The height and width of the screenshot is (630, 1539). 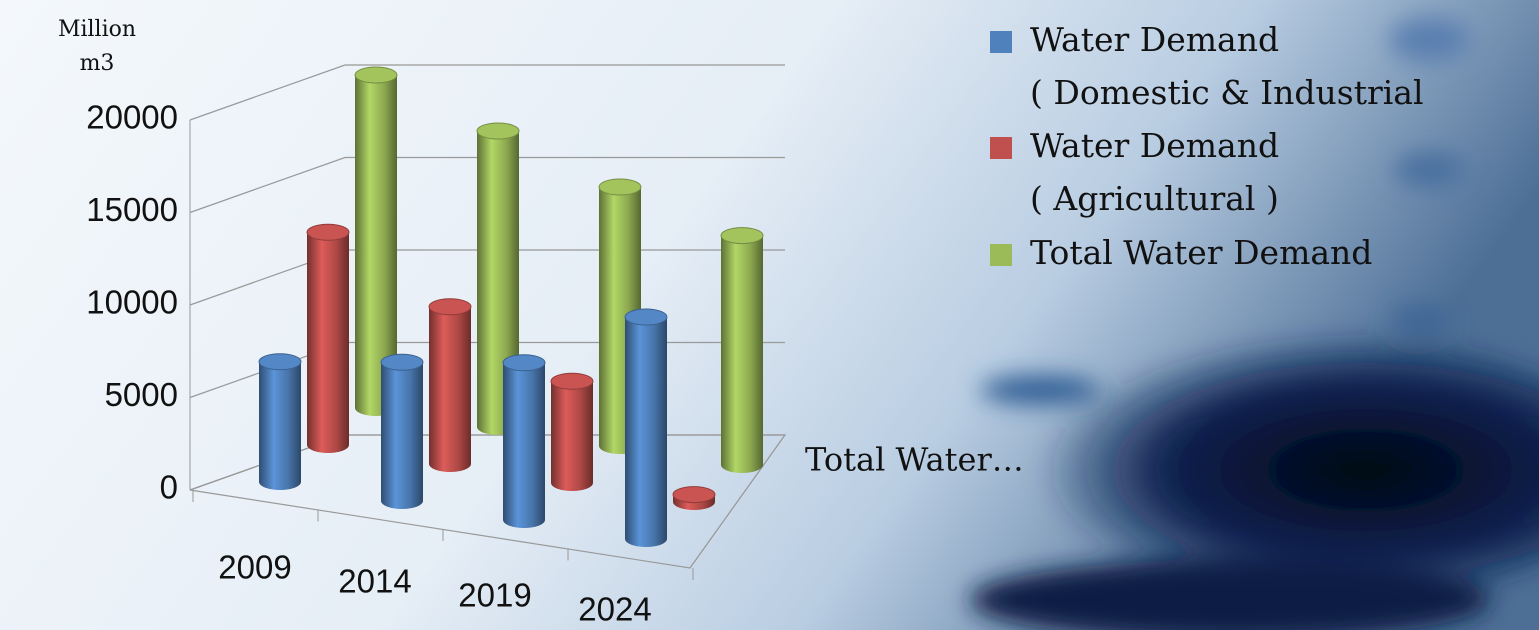 What do you see at coordinates (1227, 92) in the screenshot?
I see `text-line: ( Domestic & Industrial` at bounding box center [1227, 92].